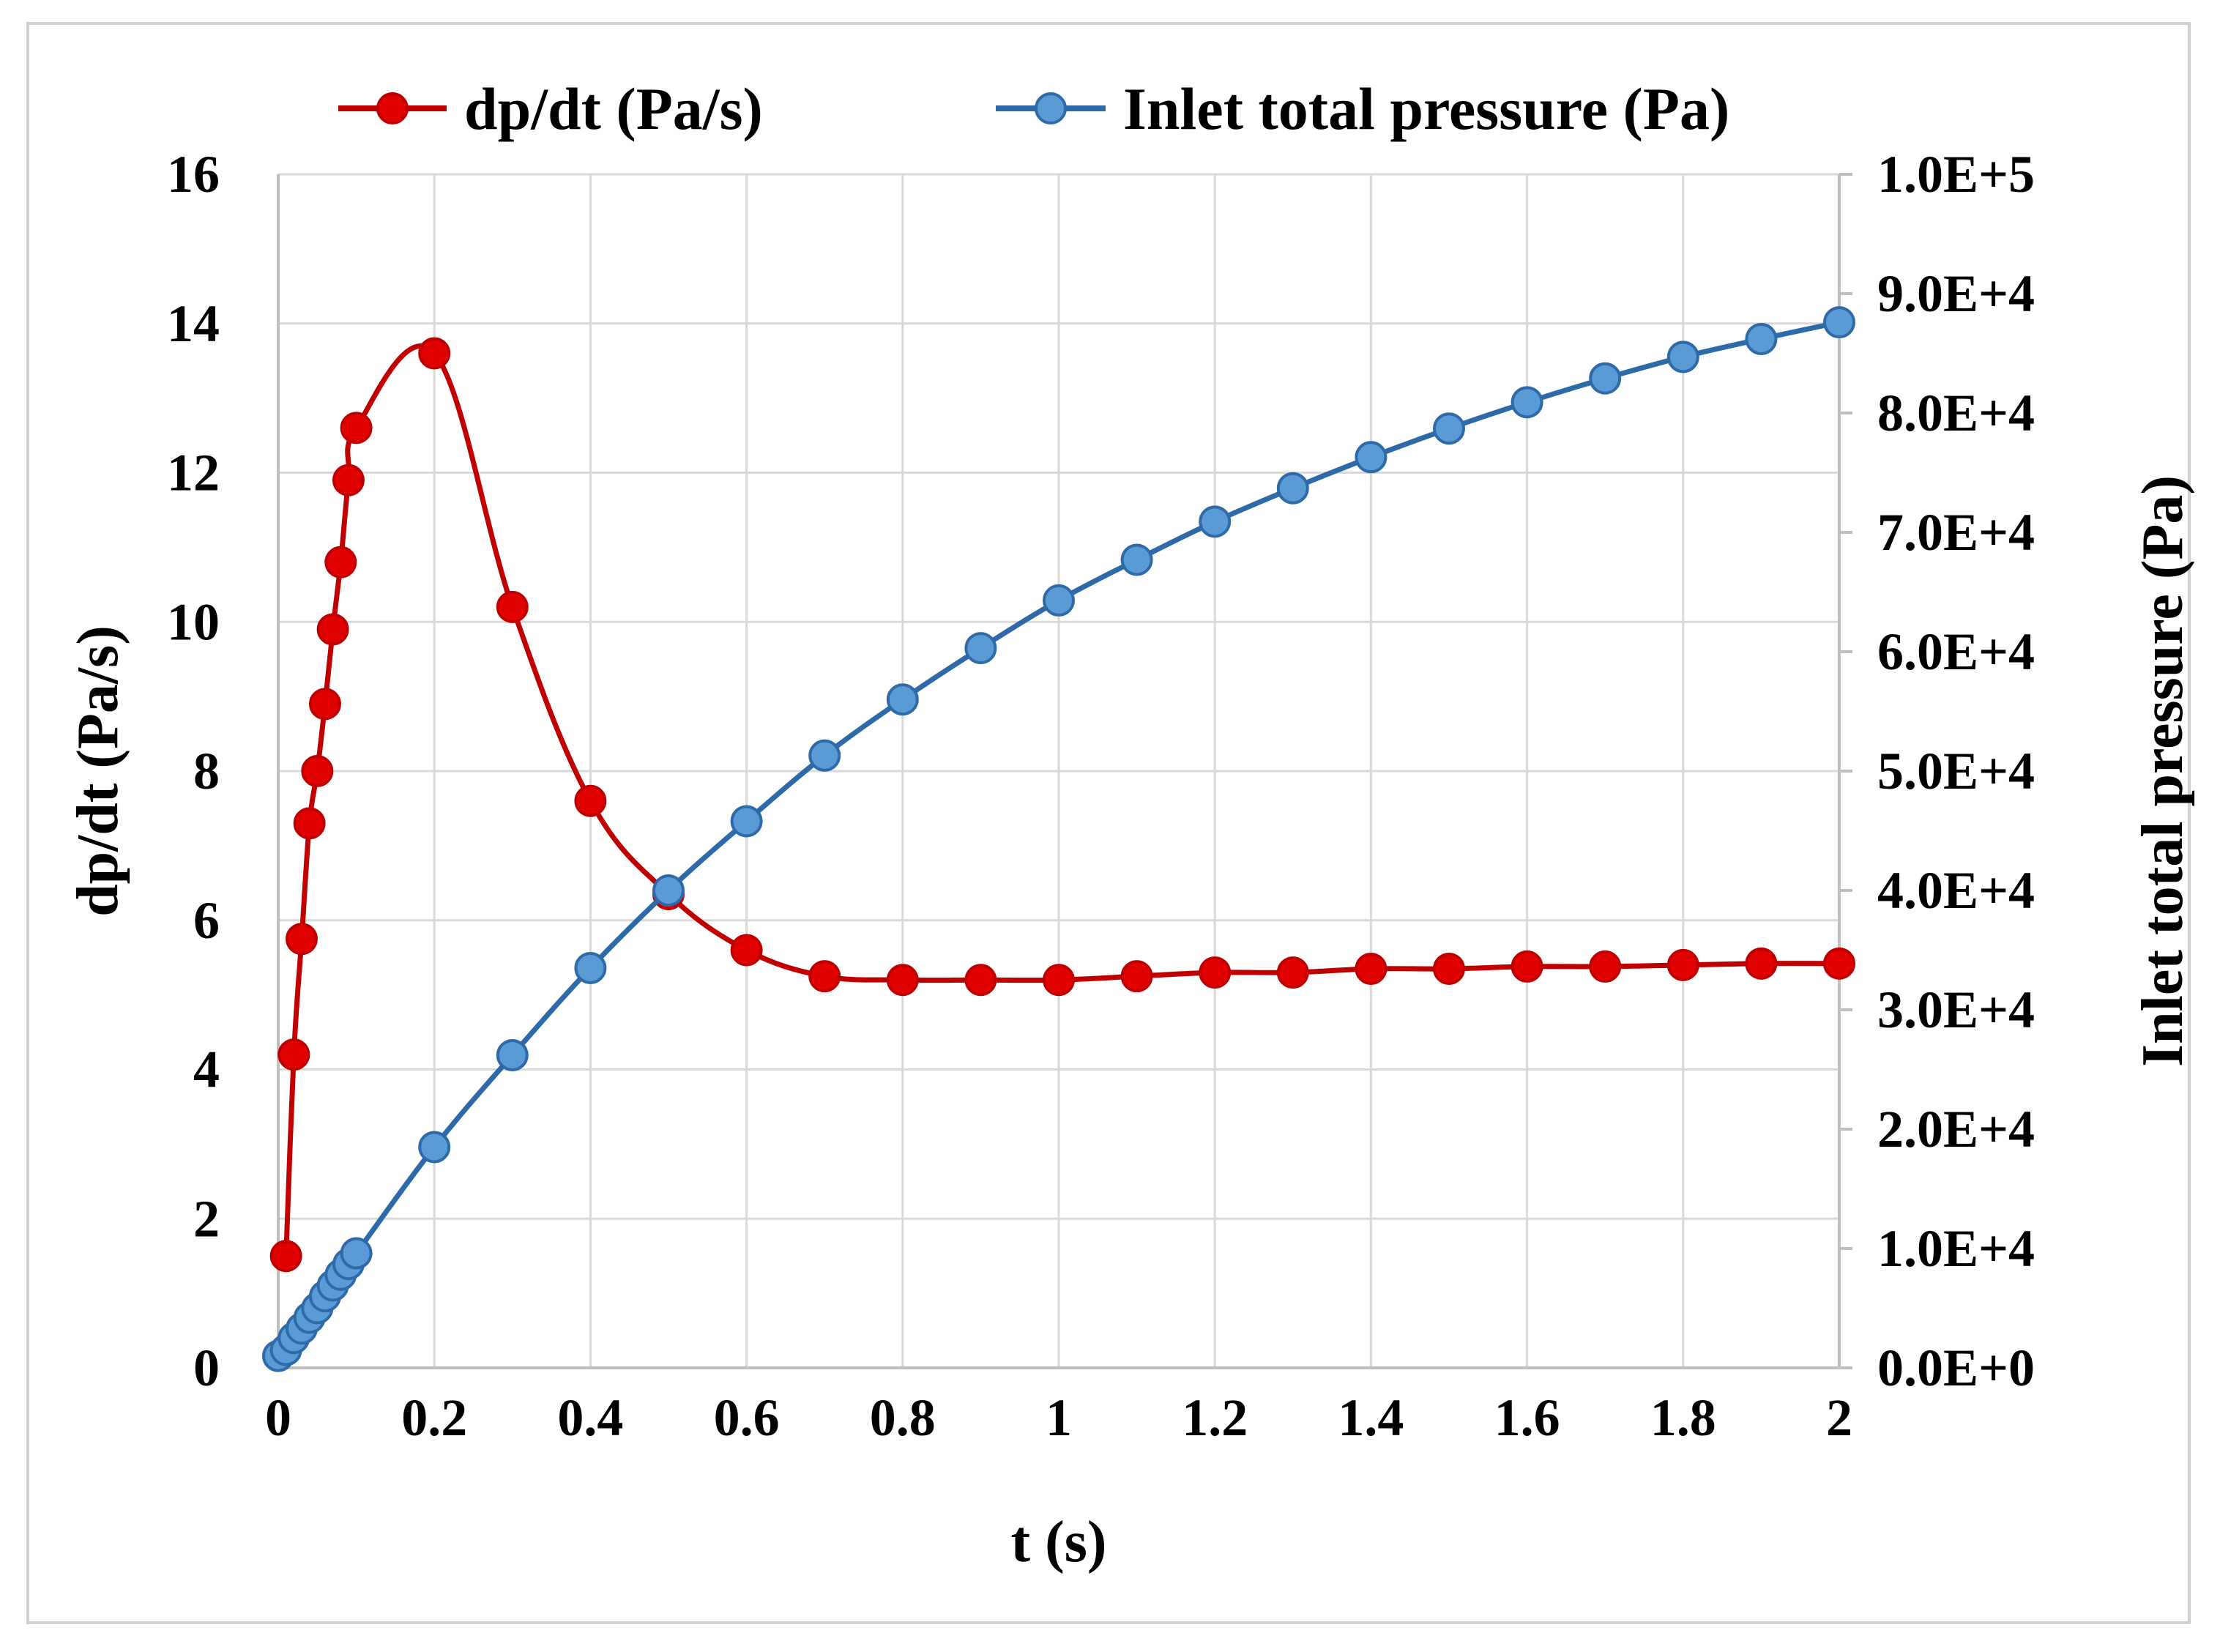 The height and width of the screenshot is (1652, 2220). What do you see at coordinates (1371, 1417) in the screenshot?
I see `x-tick-label: 1.4` at bounding box center [1371, 1417].